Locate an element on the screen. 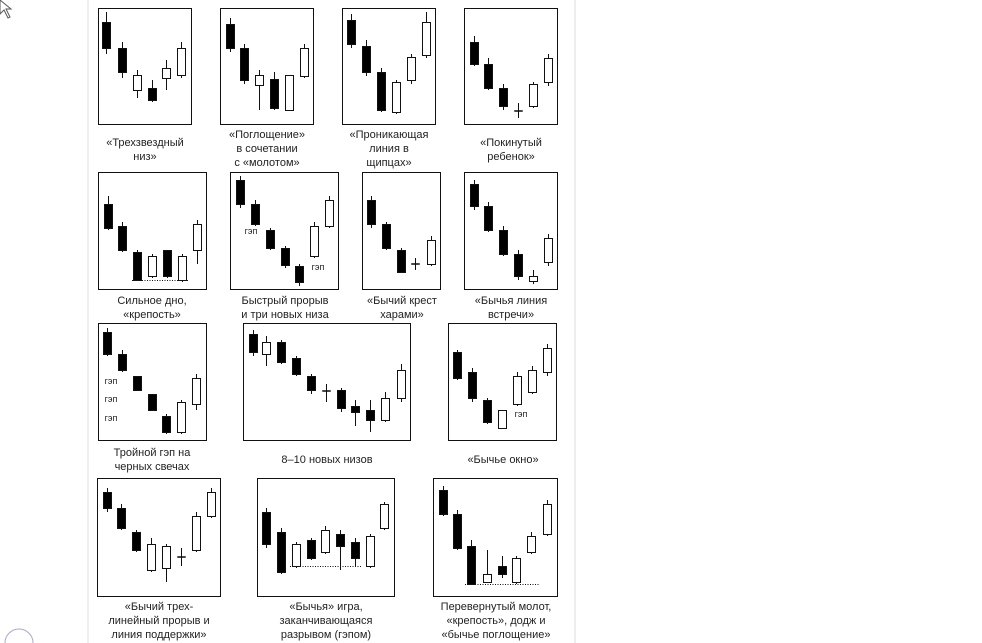  caption: линия в is located at coordinates (389, 149).